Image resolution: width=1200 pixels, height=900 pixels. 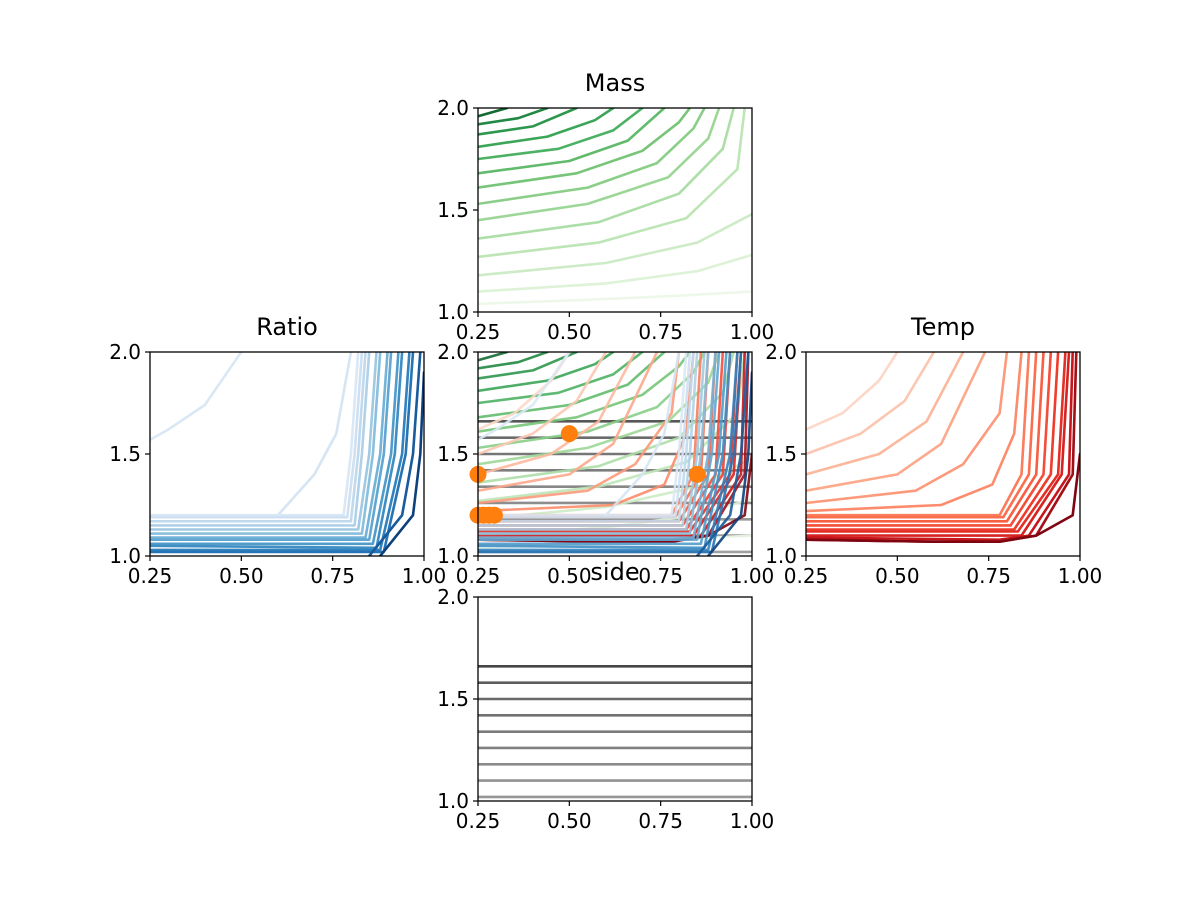 What do you see at coordinates (660, 332) in the screenshot?
I see `mass-x-tick-label: 0.75` at bounding box center [660, 332].